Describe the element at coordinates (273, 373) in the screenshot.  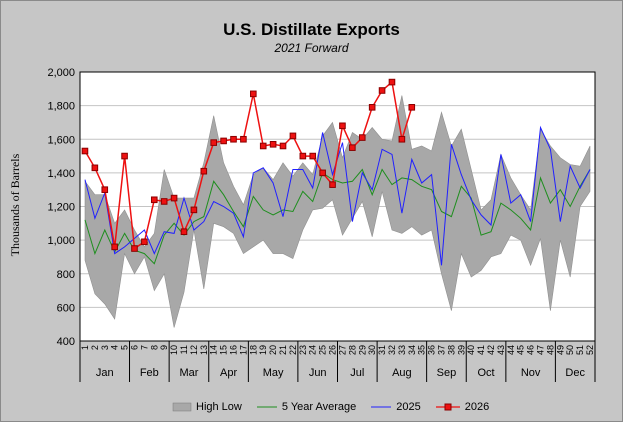
I see `month-label: May` at that location.